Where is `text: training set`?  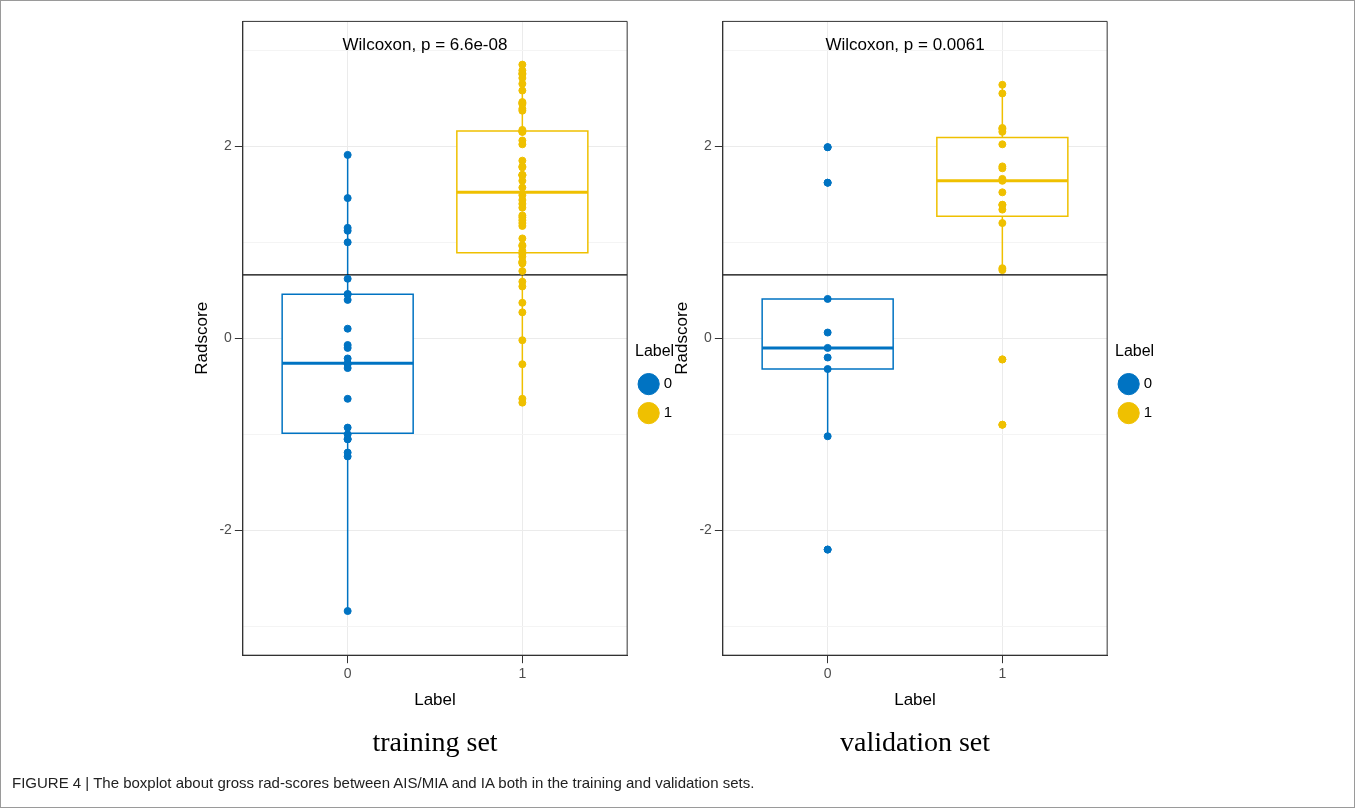
text: training set is located at coordinates (435, 741).